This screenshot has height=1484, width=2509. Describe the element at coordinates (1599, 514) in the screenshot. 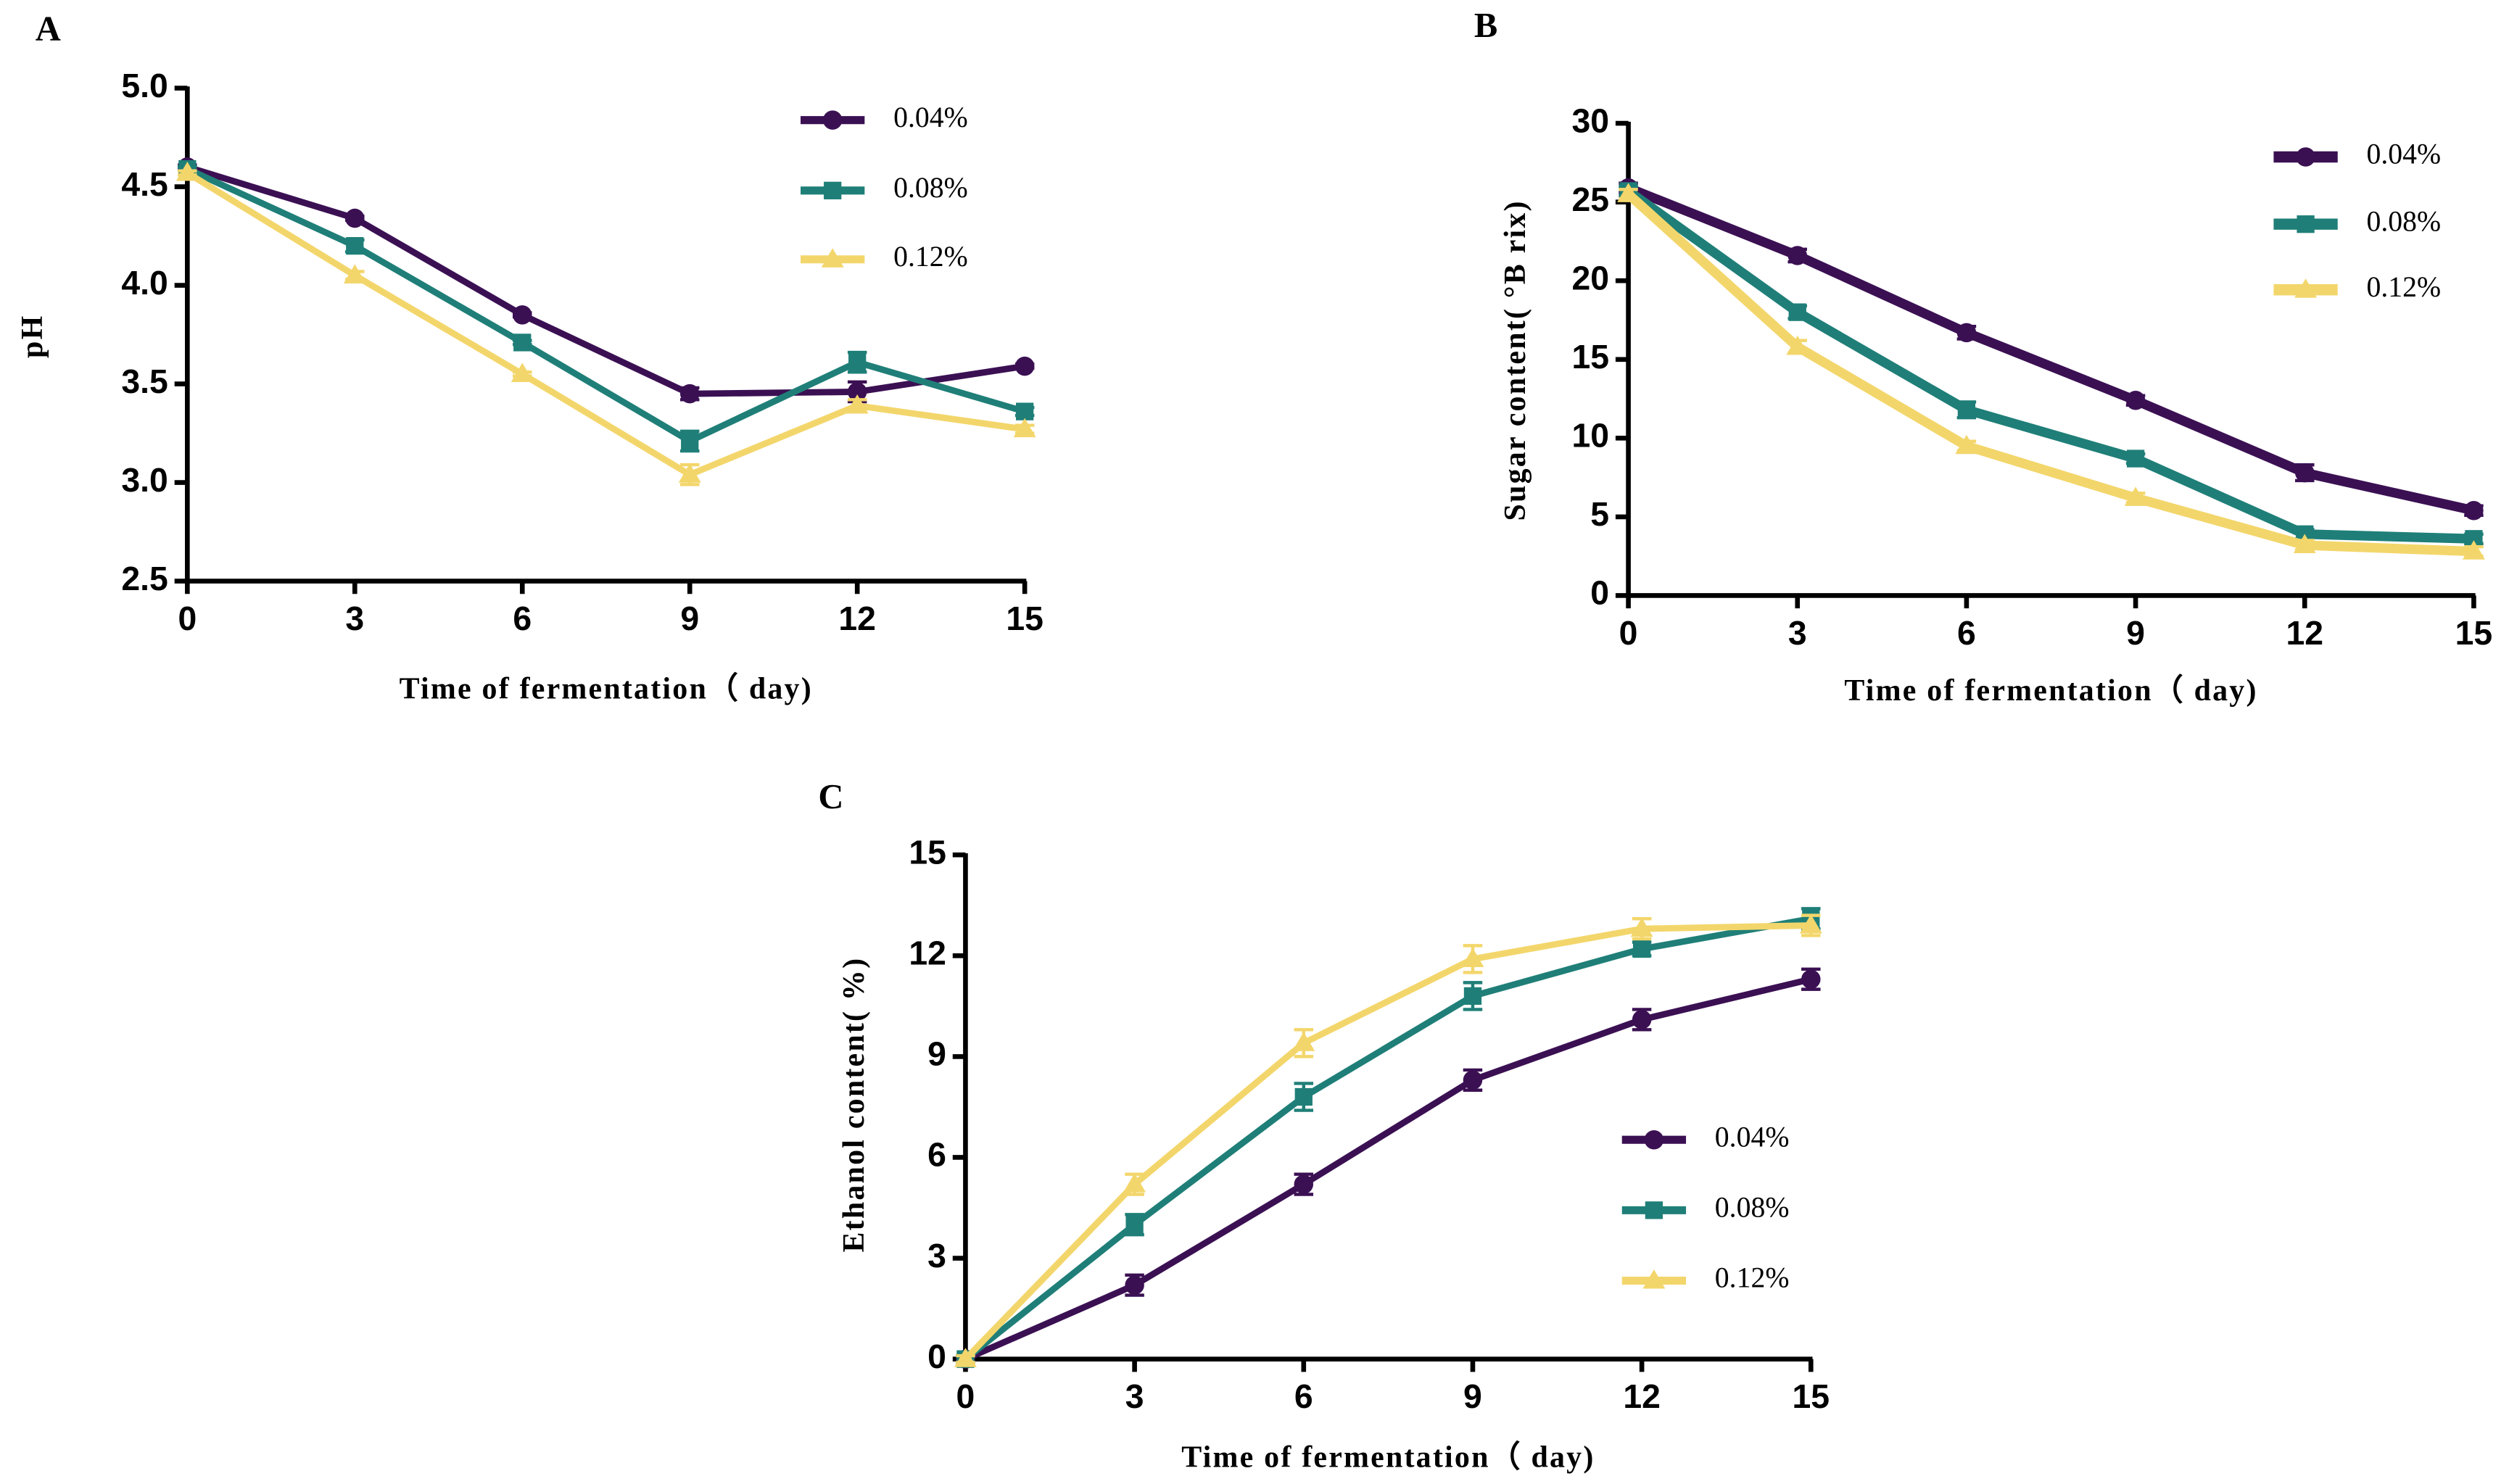

I see `y-tick-label: 5` at that location.